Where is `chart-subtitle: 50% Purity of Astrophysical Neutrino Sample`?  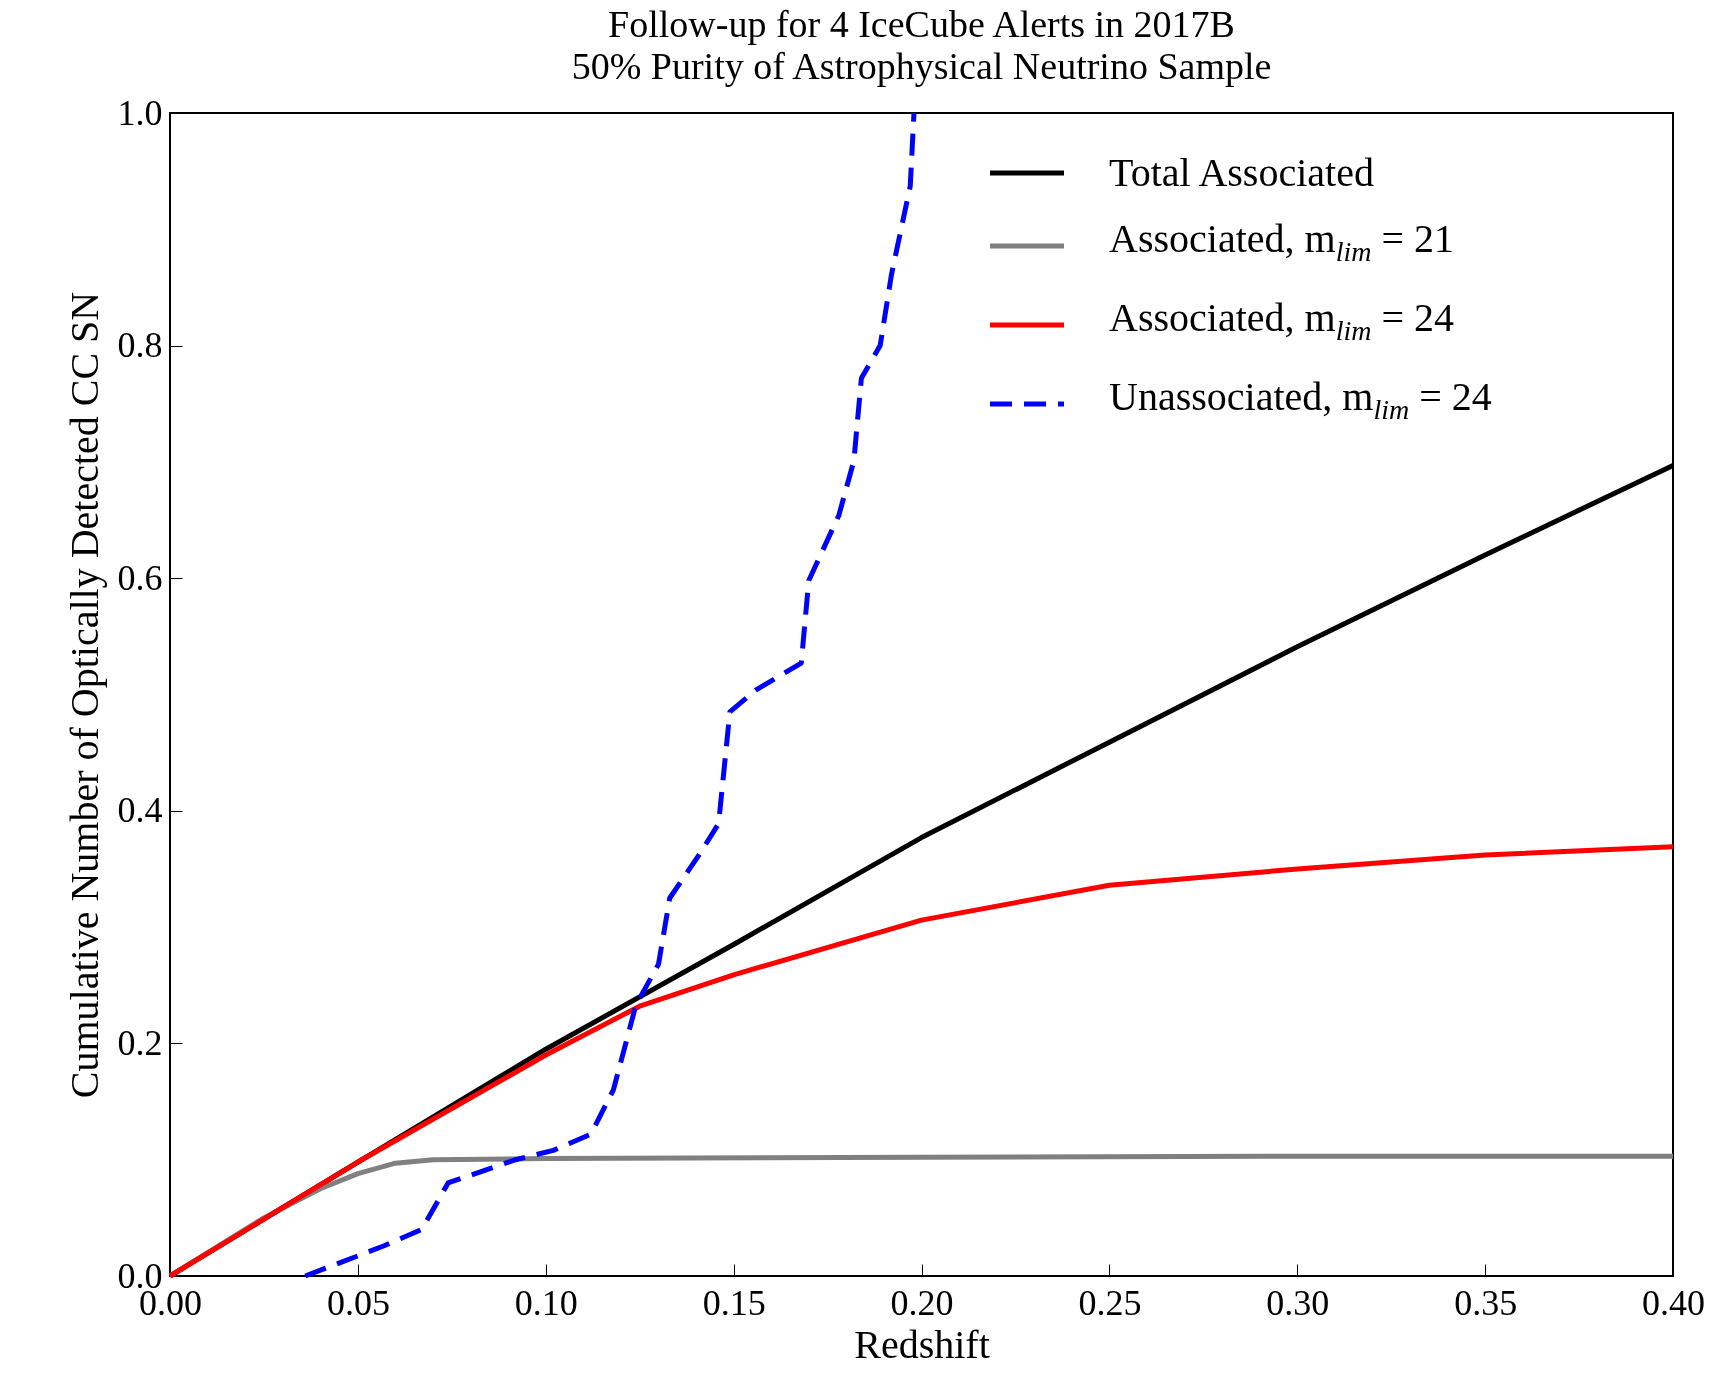
chart-subtitle: 50% Purity of Astrophysical Neutrino Sample is located at coordinates (921, 66).